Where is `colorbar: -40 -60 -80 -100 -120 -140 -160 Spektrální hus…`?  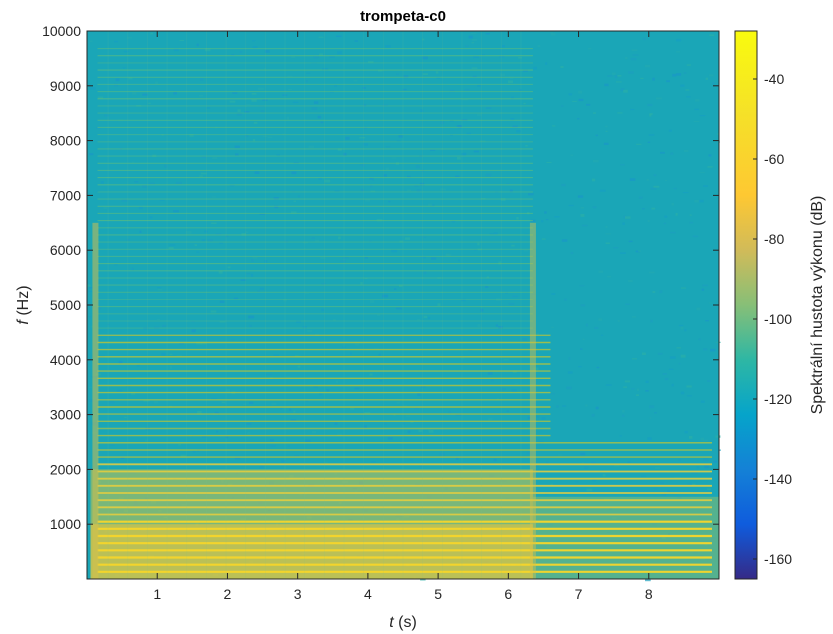 colorbar: -40 -60 -80 -100 -120 -140 -160 Spektrální hus… is located at coordinates (780, 305).